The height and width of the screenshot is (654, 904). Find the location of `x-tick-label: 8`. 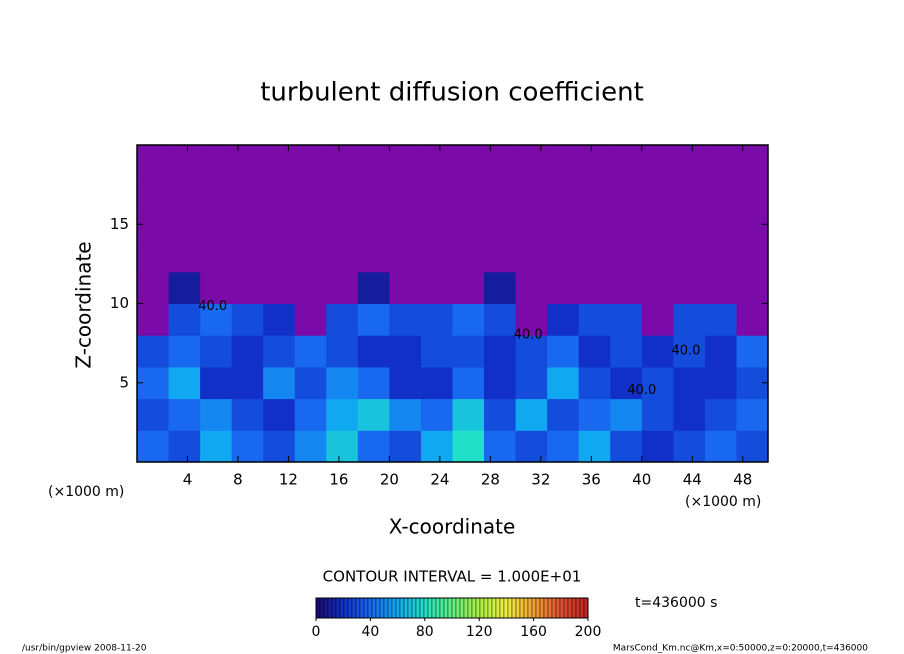

x-tick-label: 8 is located at coordinates (238, 480).